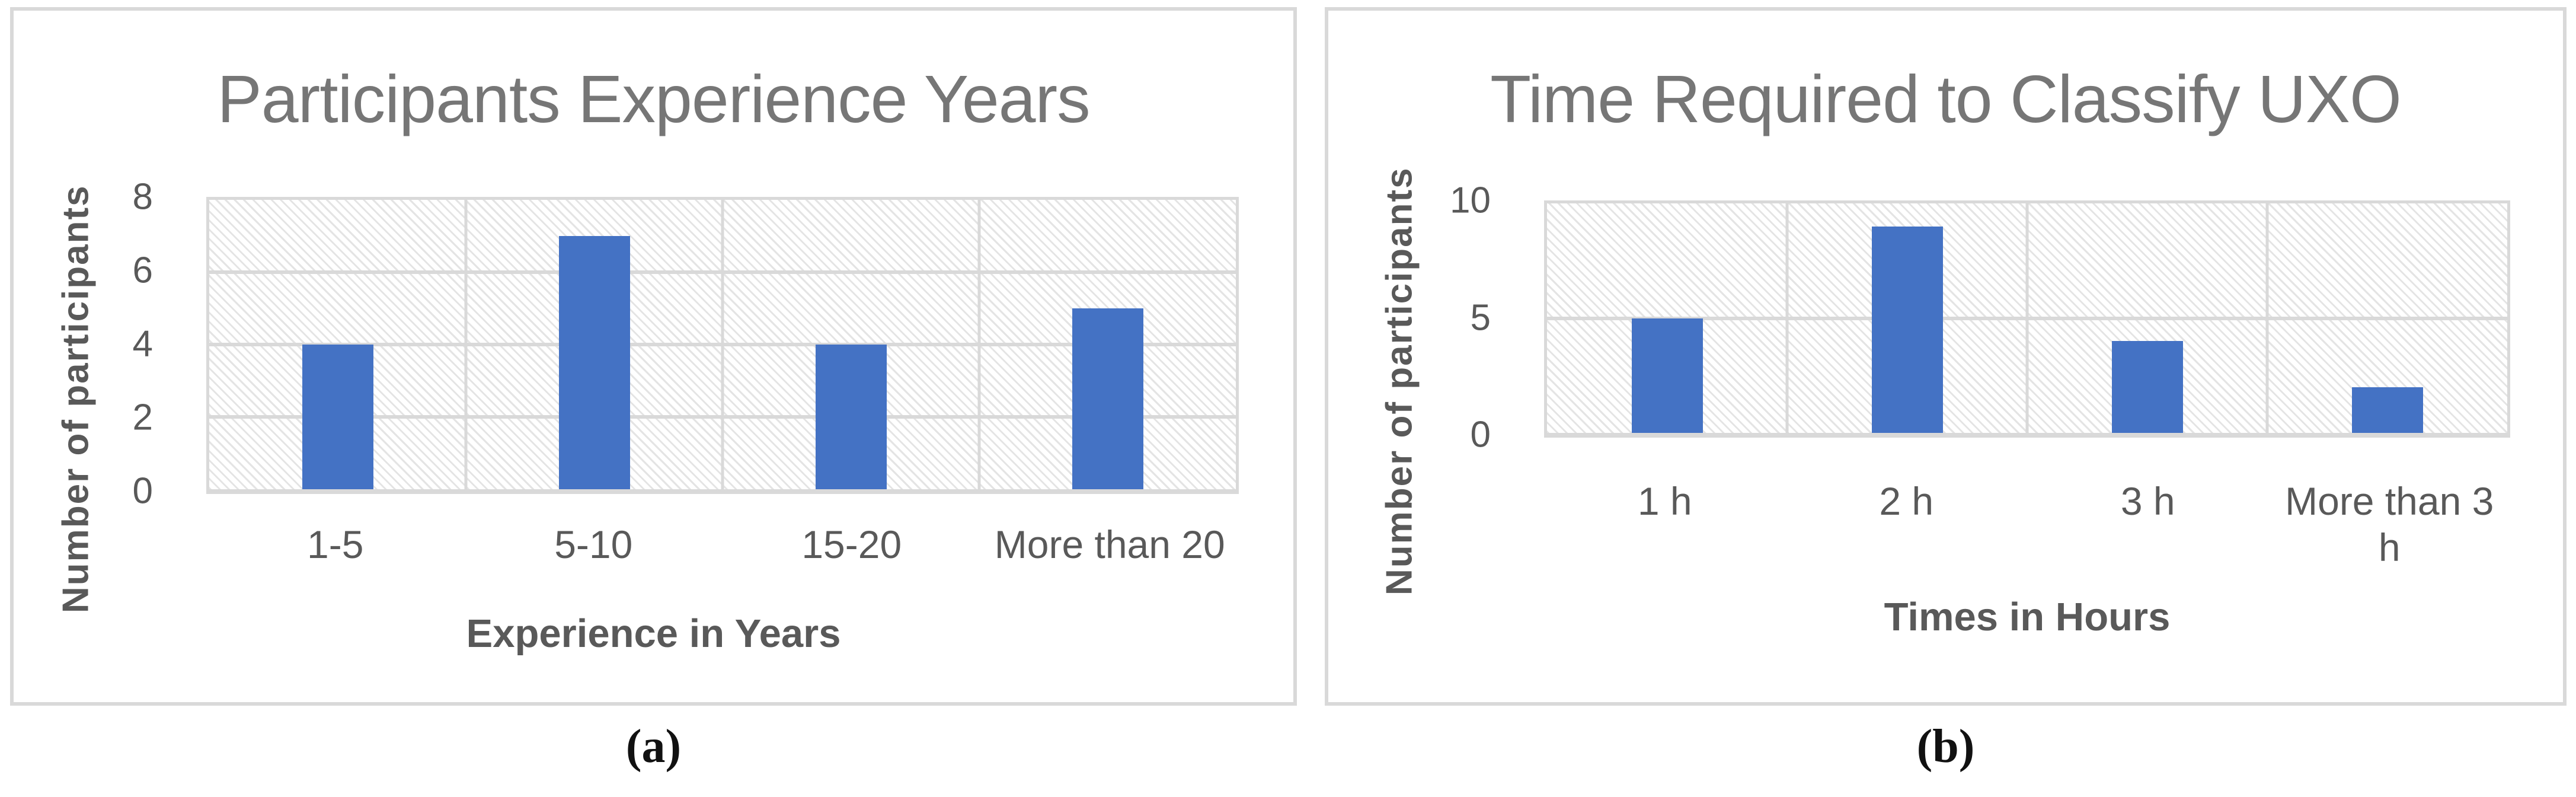 This screenshot has width=2576, height=797. Describe the element at coordinates (1109, 544) in the screenshot. I see `x-tick-label: More than 20` at that location.